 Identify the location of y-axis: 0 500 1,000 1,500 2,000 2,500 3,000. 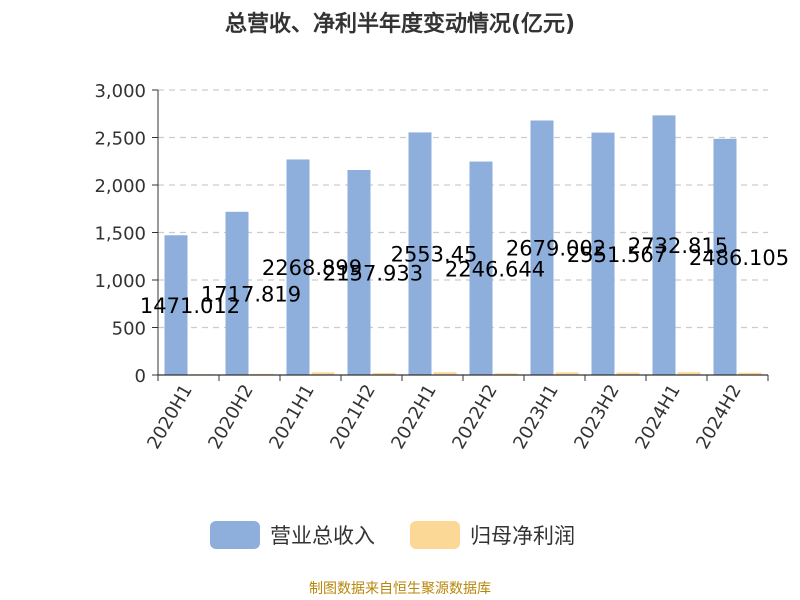
(126, 234).